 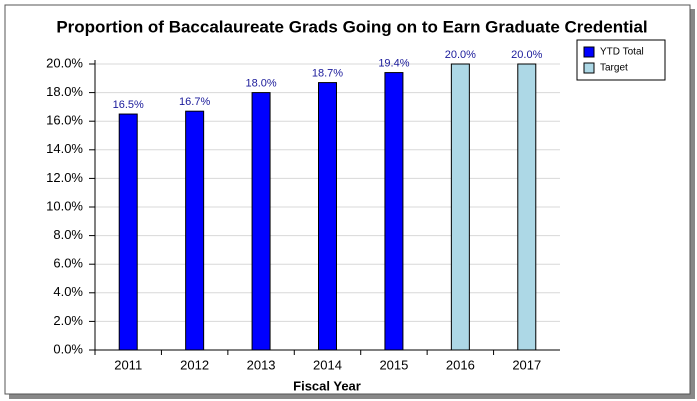 What do you see at coordinates (393, 63) in the screenshot?
I see `value-label: 19.4%` at bounding box center [393, 63].